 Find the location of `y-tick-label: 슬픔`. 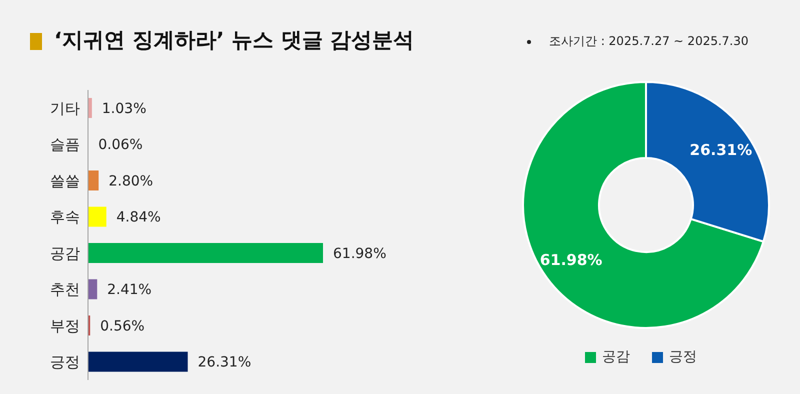

y-tick-label: 슬픔 is located at coordinates (65, 145).